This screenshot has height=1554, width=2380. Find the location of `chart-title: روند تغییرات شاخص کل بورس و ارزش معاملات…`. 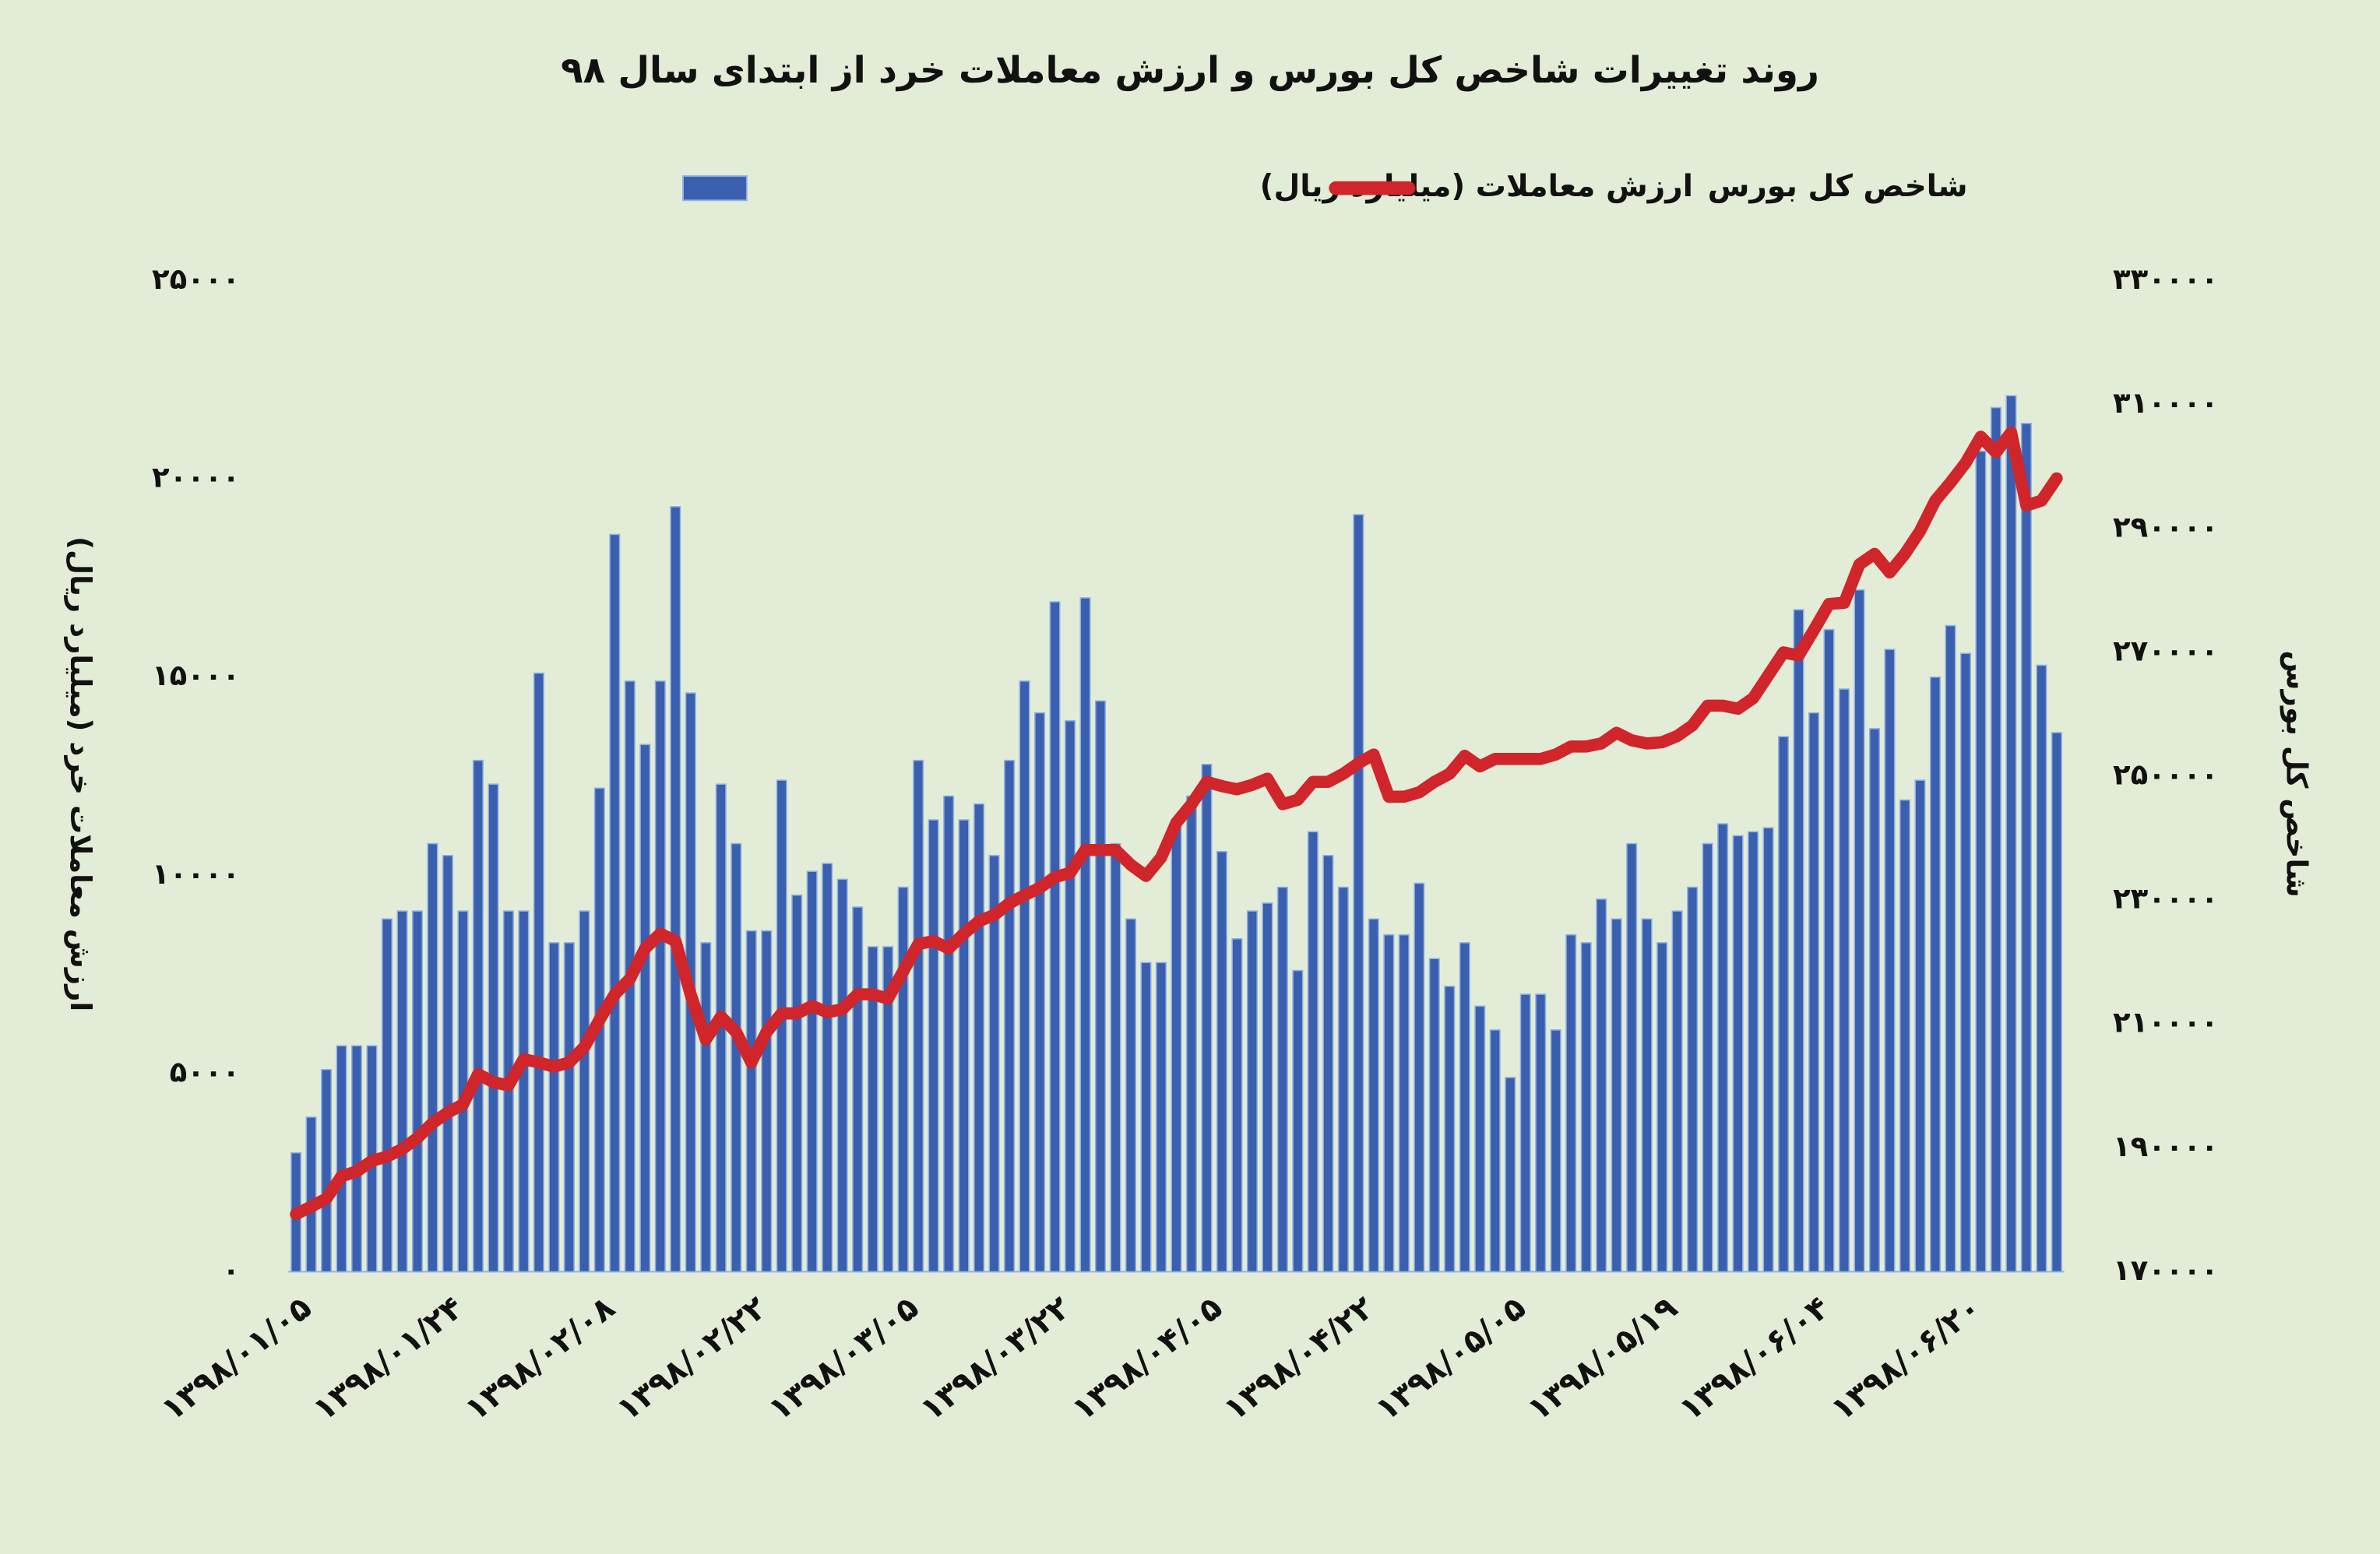

chart-title: روند تغییرات شاخص کل بورس و ارزش معاملات… is located at coordinates (1190, 71).